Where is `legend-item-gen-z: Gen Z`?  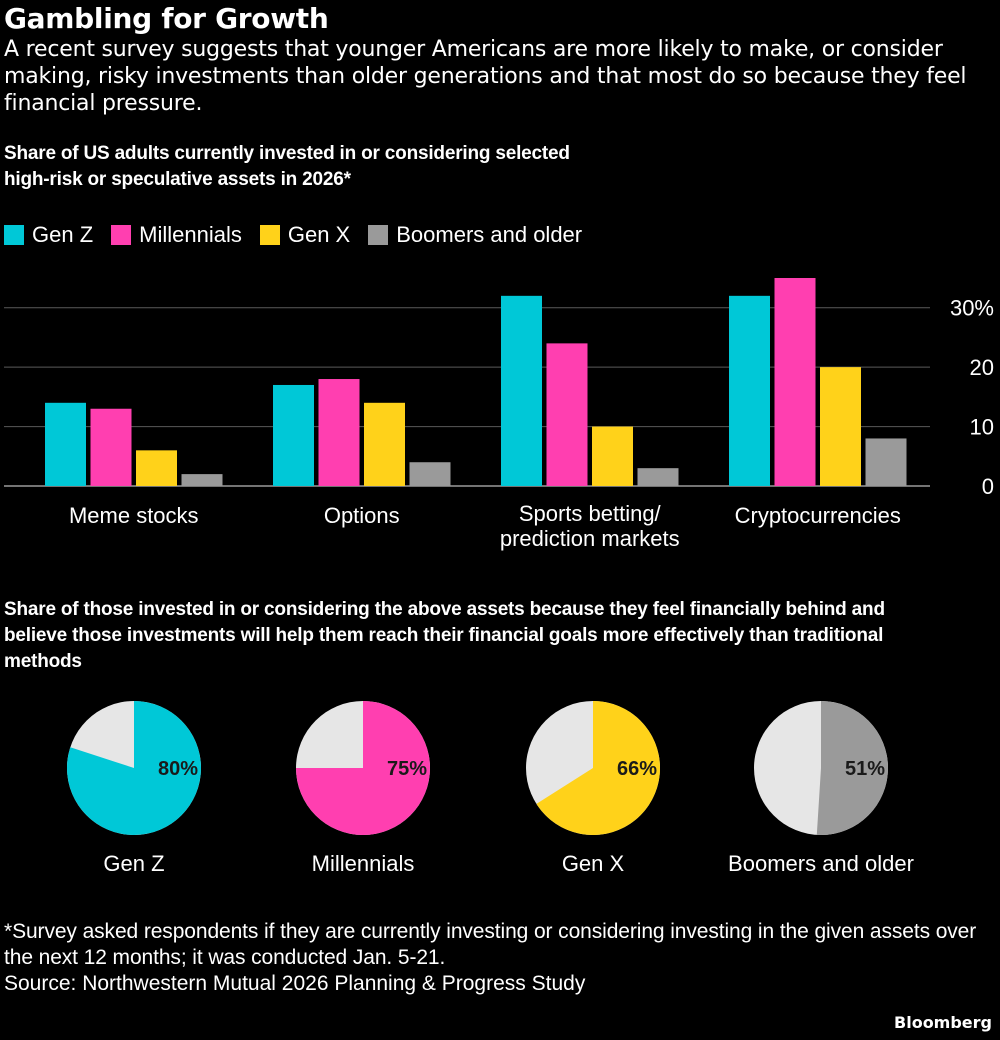
legend-item-gen-z: Gen Z is located at coordinates (48, 235).